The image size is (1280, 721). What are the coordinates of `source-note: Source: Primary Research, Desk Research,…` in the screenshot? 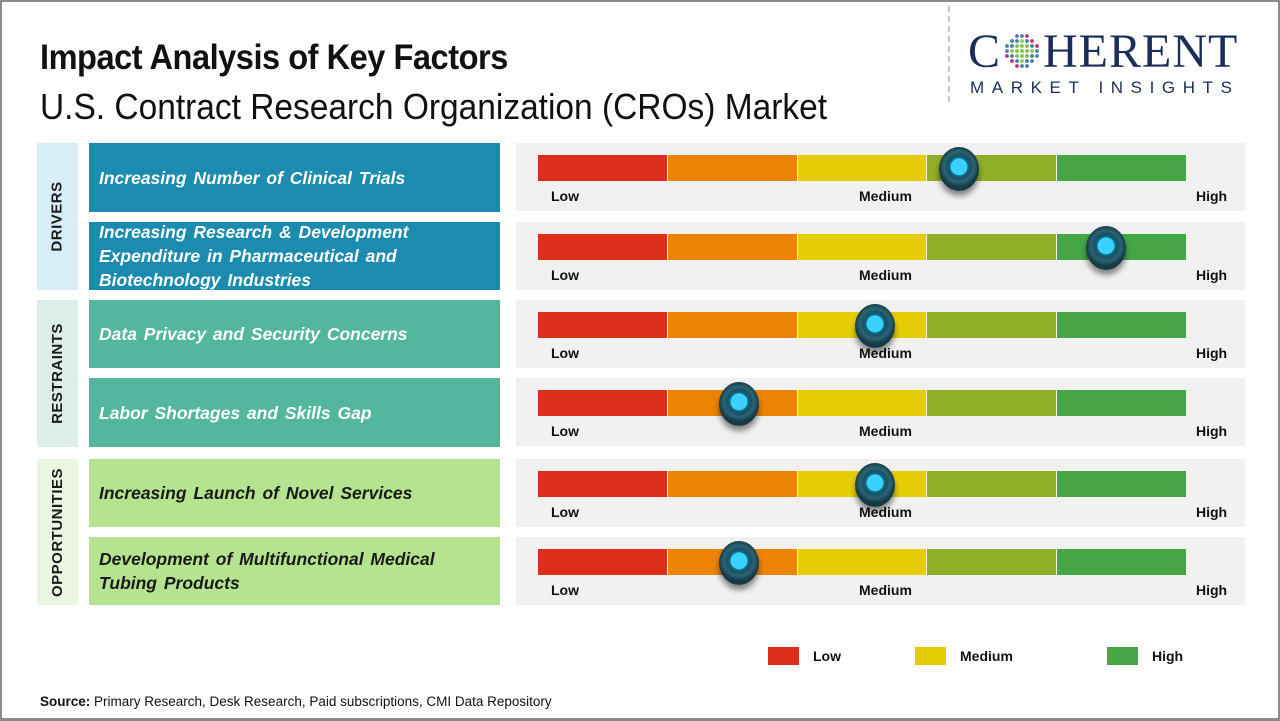 It's located at (296, 701).